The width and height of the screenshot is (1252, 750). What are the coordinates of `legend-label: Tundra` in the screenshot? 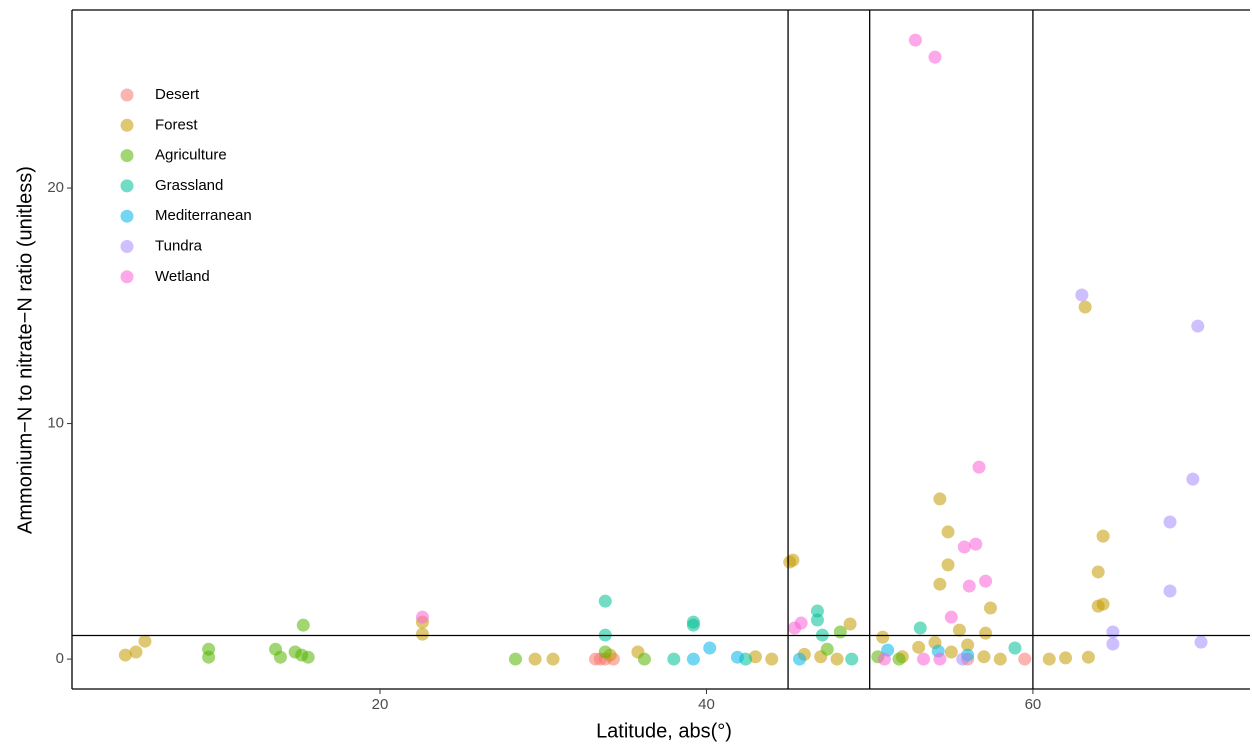 It's located at (179, 245).